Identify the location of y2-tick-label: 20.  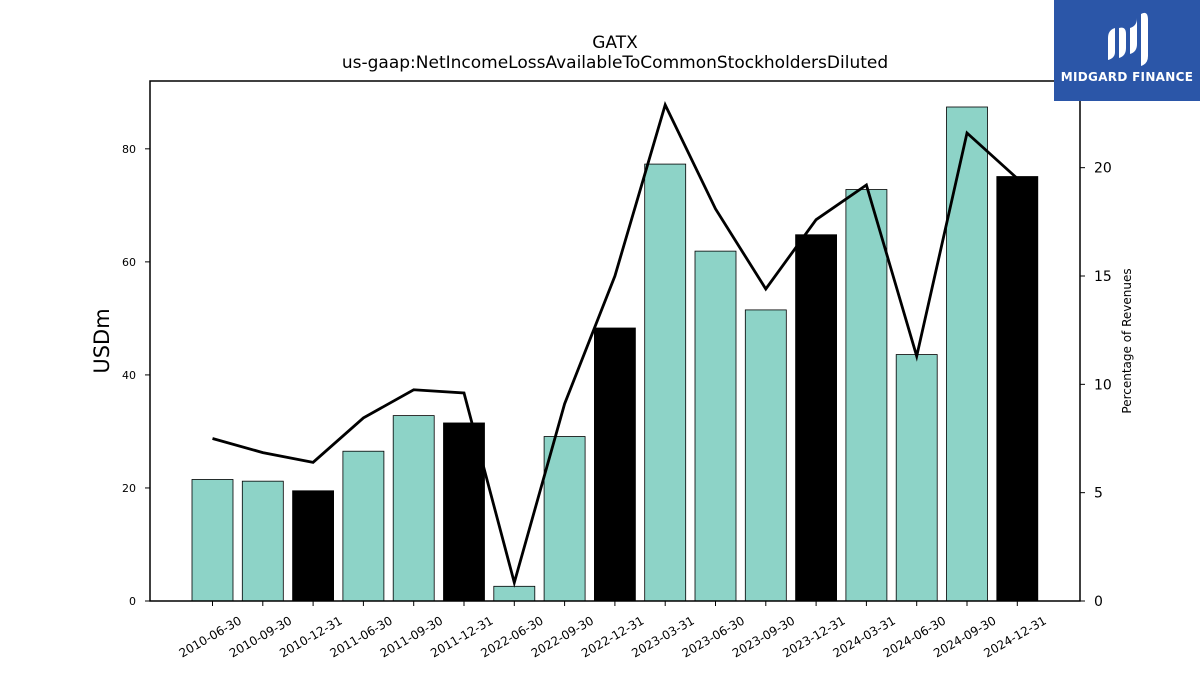
(1103, 169).